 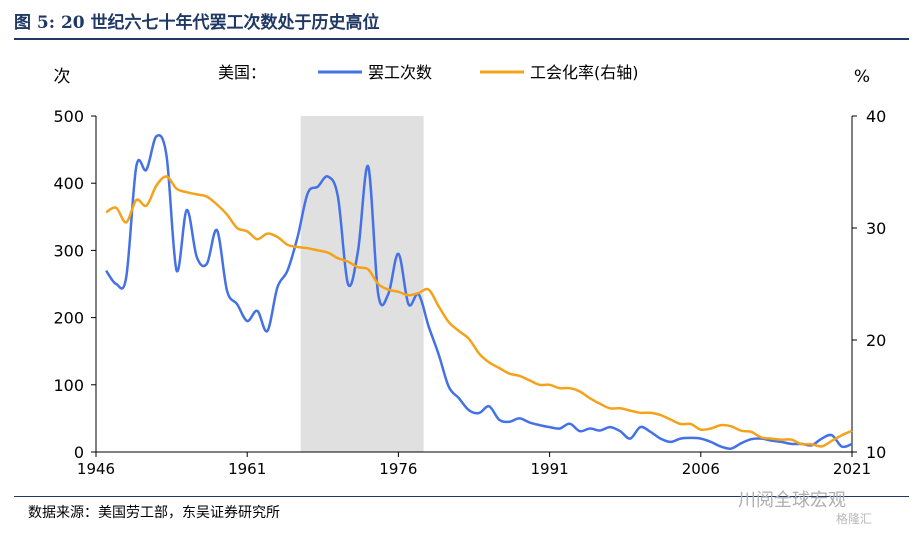 I want to click on legend-label-1: 工会化率(右轴), so click(x=584, y=72).